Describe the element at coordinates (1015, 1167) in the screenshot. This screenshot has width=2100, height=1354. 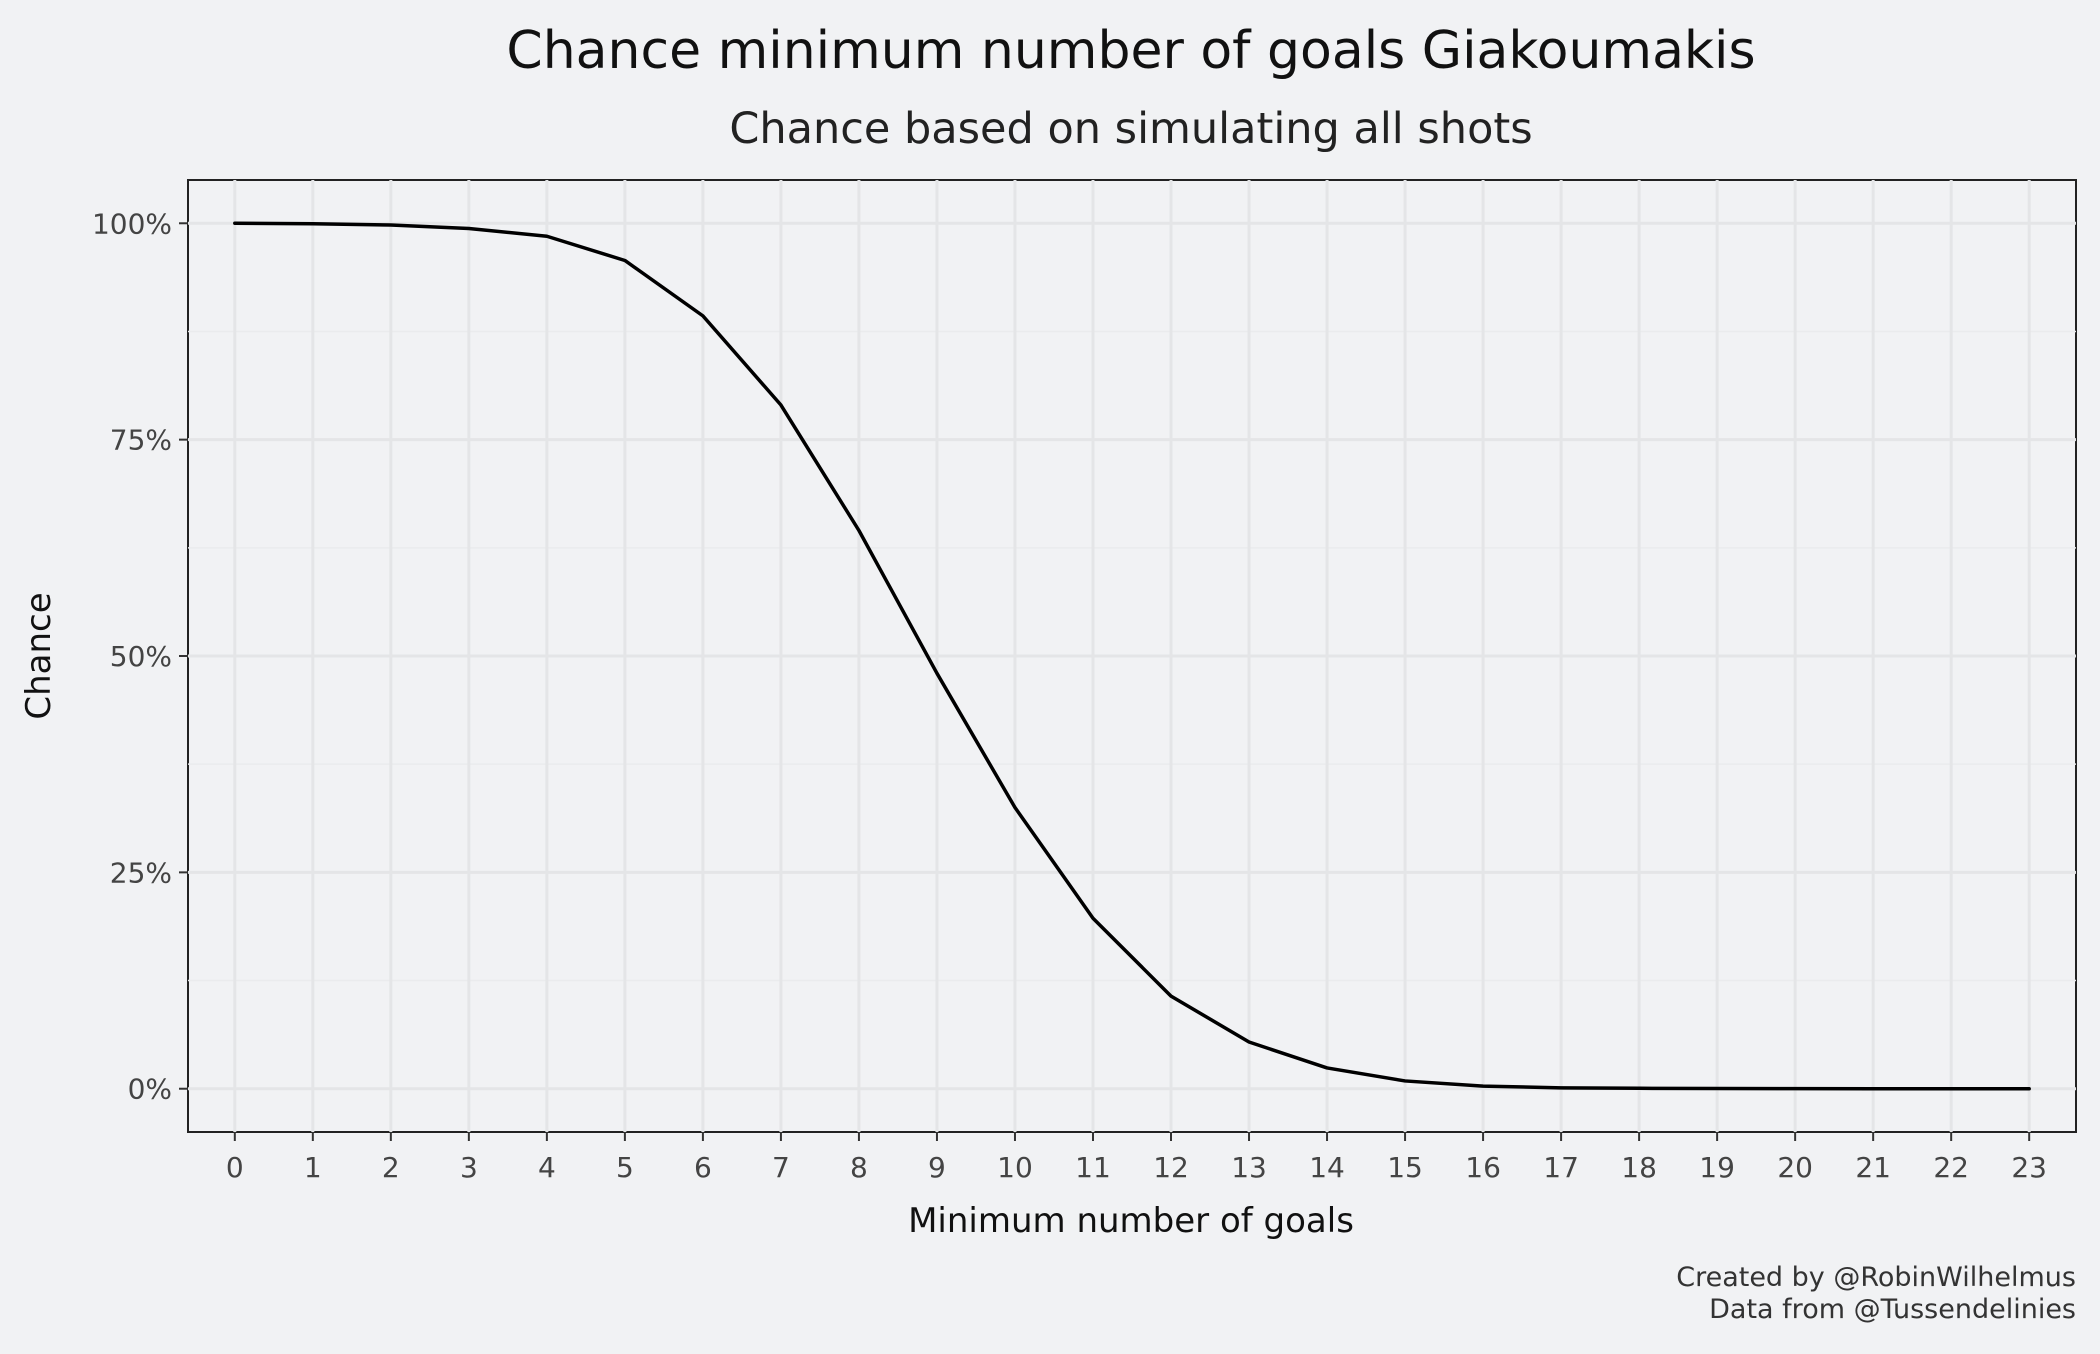
I see `x-tick-label: 10` at that location.